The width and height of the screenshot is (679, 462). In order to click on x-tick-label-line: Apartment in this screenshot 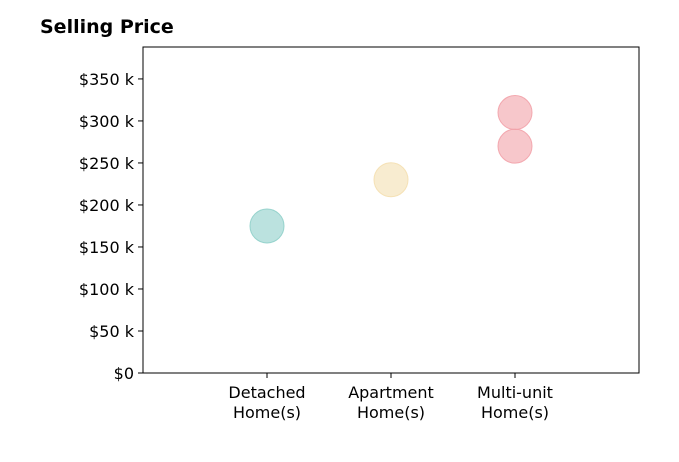, I will do `click(391, 392)`.